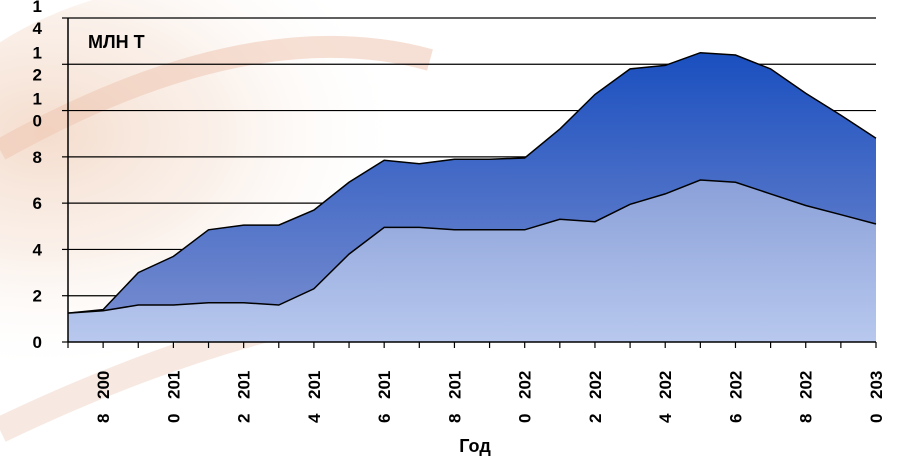 The height and width of the screenshot is (462, 908). I want to click on x-tick-label: 2028, so click(806, 397).